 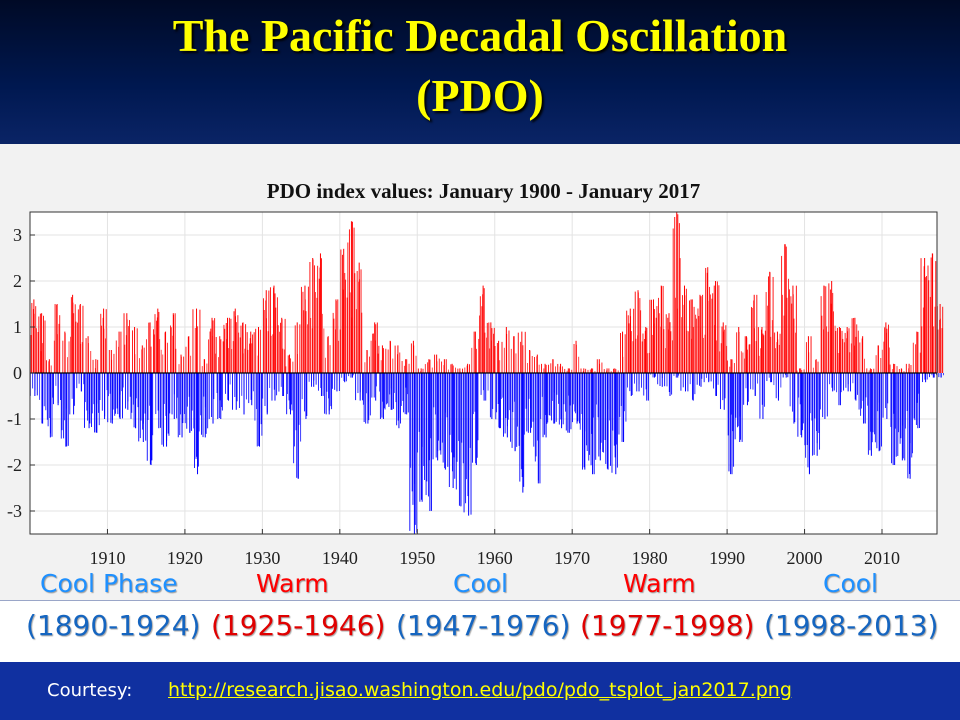 I want to click on phase-name-cool-2: Cool, so click(x=480, y=583).